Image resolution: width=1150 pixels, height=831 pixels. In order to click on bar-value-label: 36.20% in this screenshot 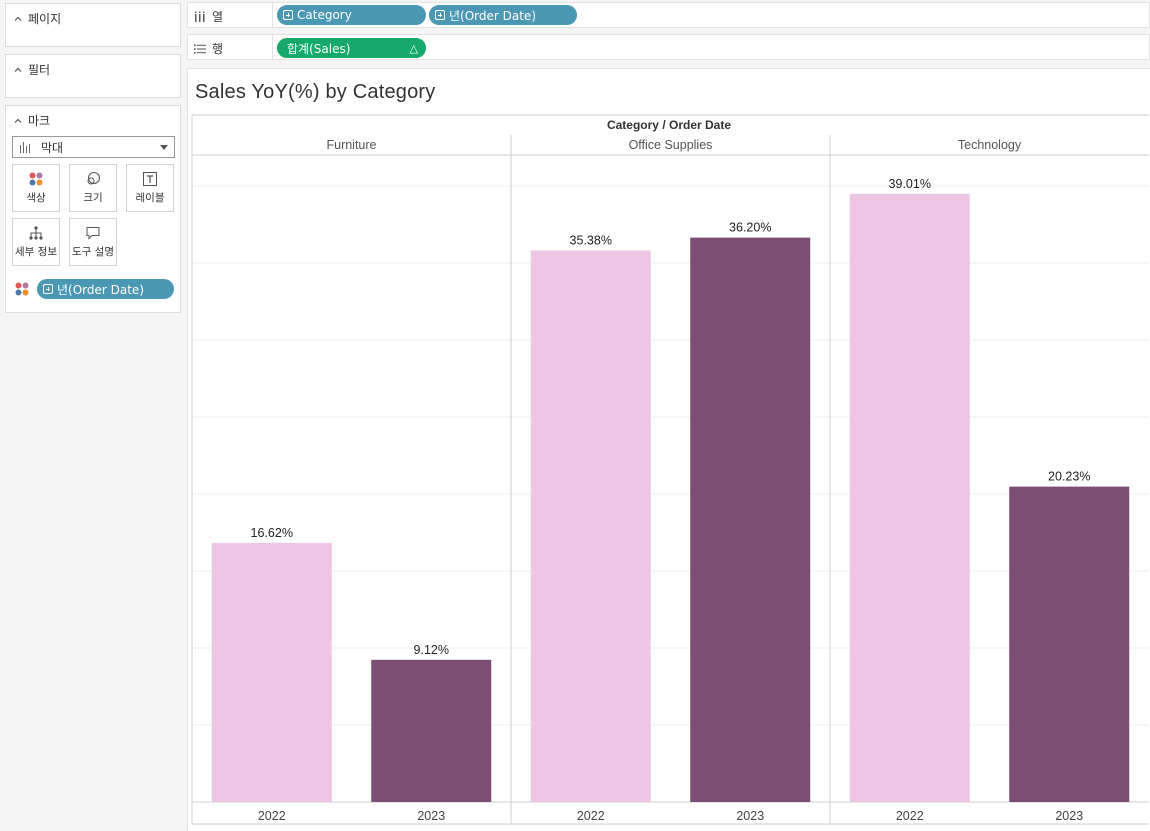, I will do `click(750, 228)`.